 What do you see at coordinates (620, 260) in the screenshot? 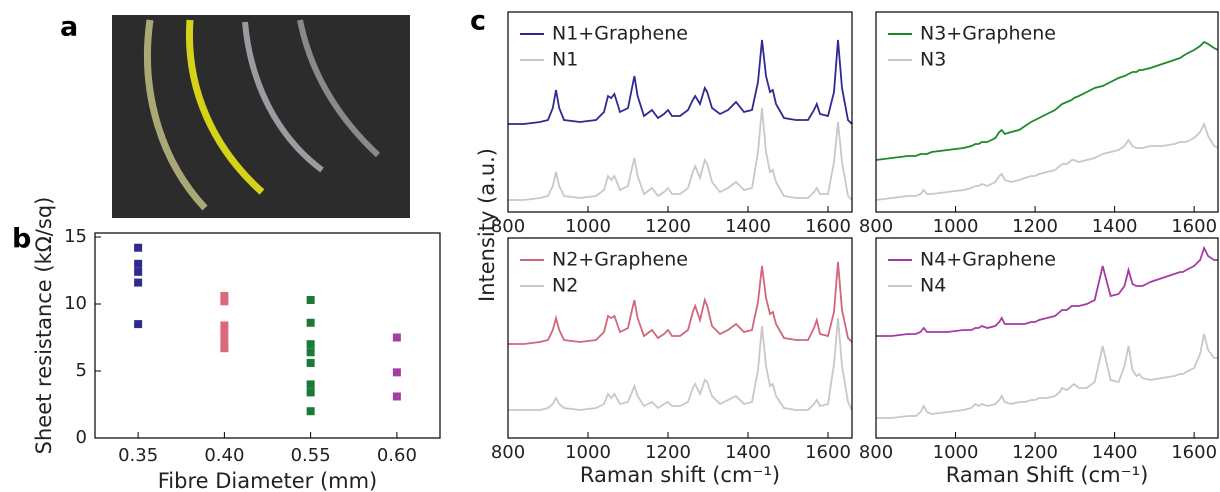
I see `legend-label: N2+Graphene` at bounding box center [620, 260].